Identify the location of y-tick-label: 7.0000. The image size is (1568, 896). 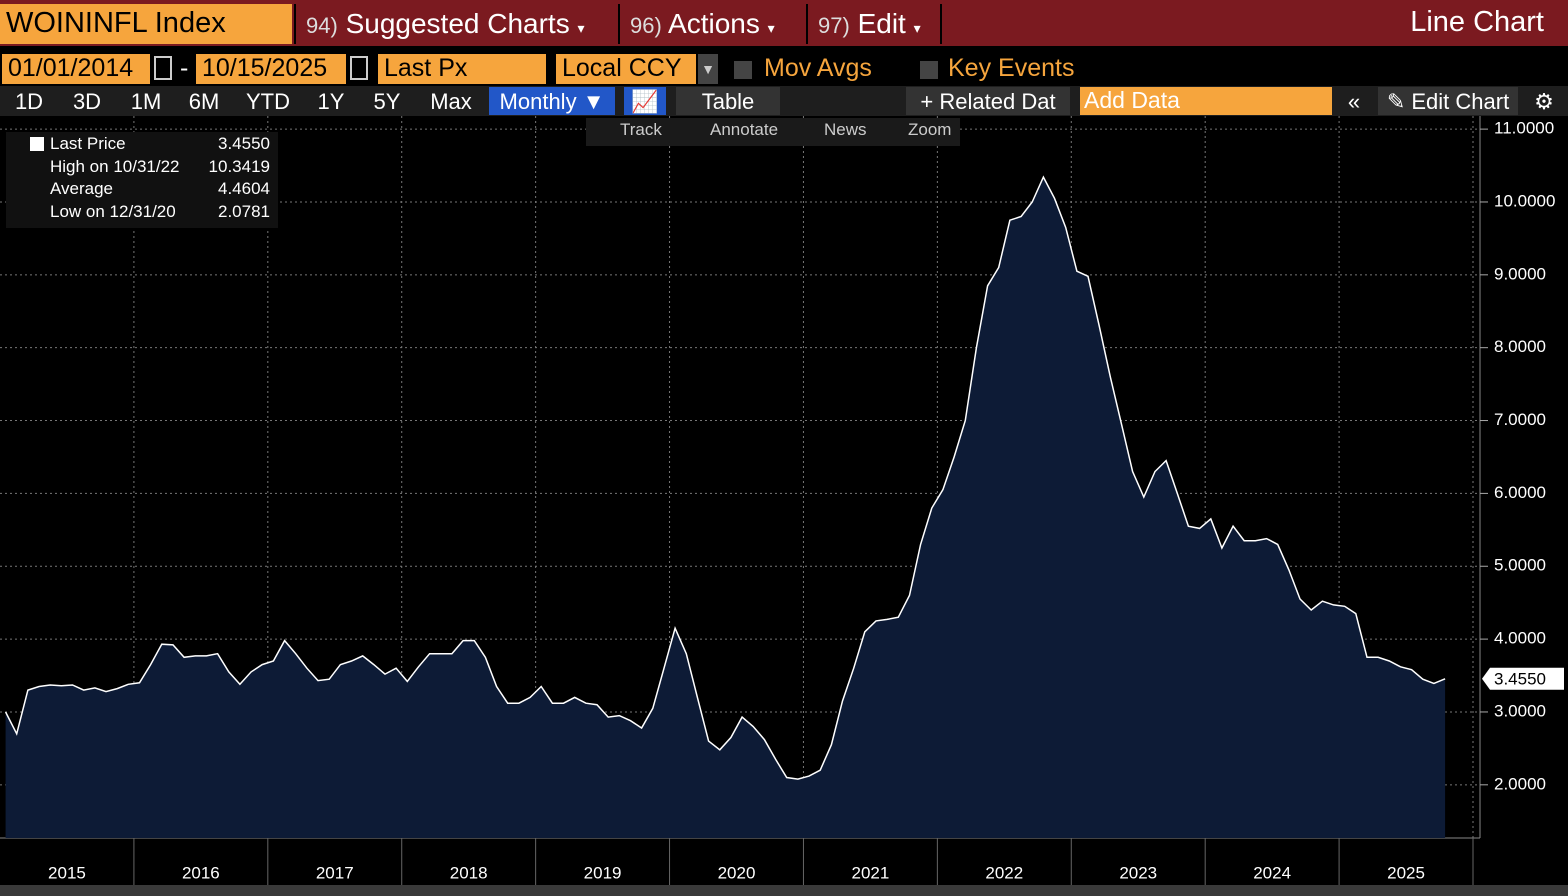
(1520, 419).